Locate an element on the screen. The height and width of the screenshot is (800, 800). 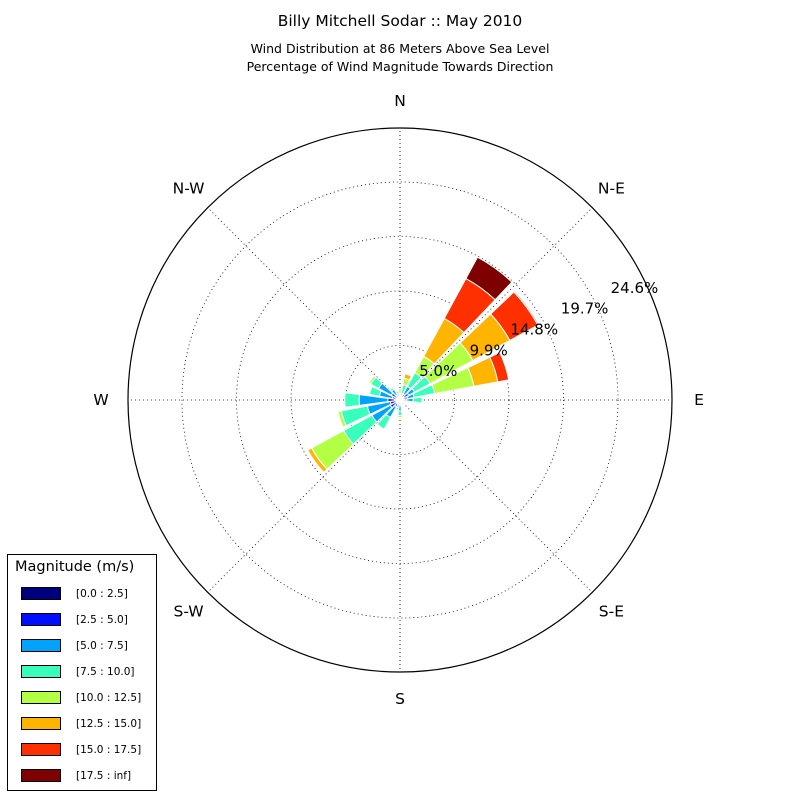
direction-label: W is located at coordinates (100, 400).